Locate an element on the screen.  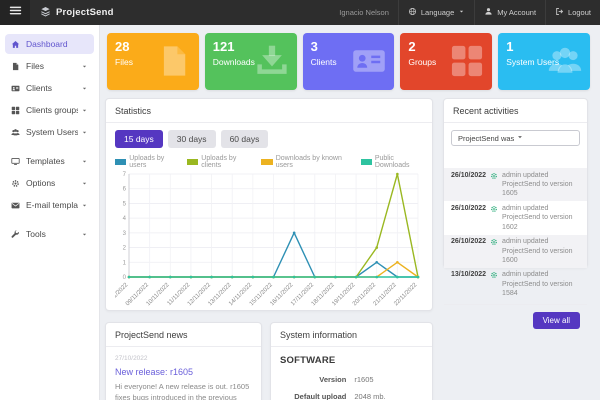
legend-label: Public Downloads is located at coordinates (392, 162).